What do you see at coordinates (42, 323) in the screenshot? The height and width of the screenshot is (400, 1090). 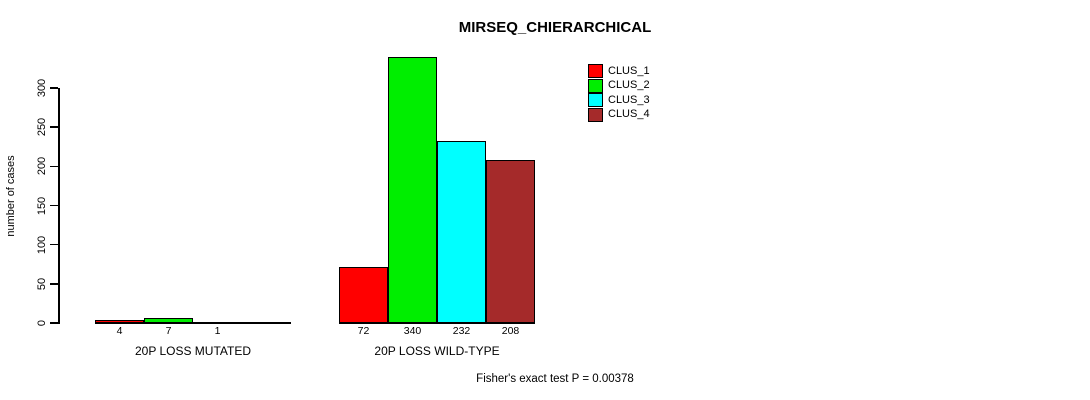 I see `y-tick-label: 0` at bounding box center [42, 323].